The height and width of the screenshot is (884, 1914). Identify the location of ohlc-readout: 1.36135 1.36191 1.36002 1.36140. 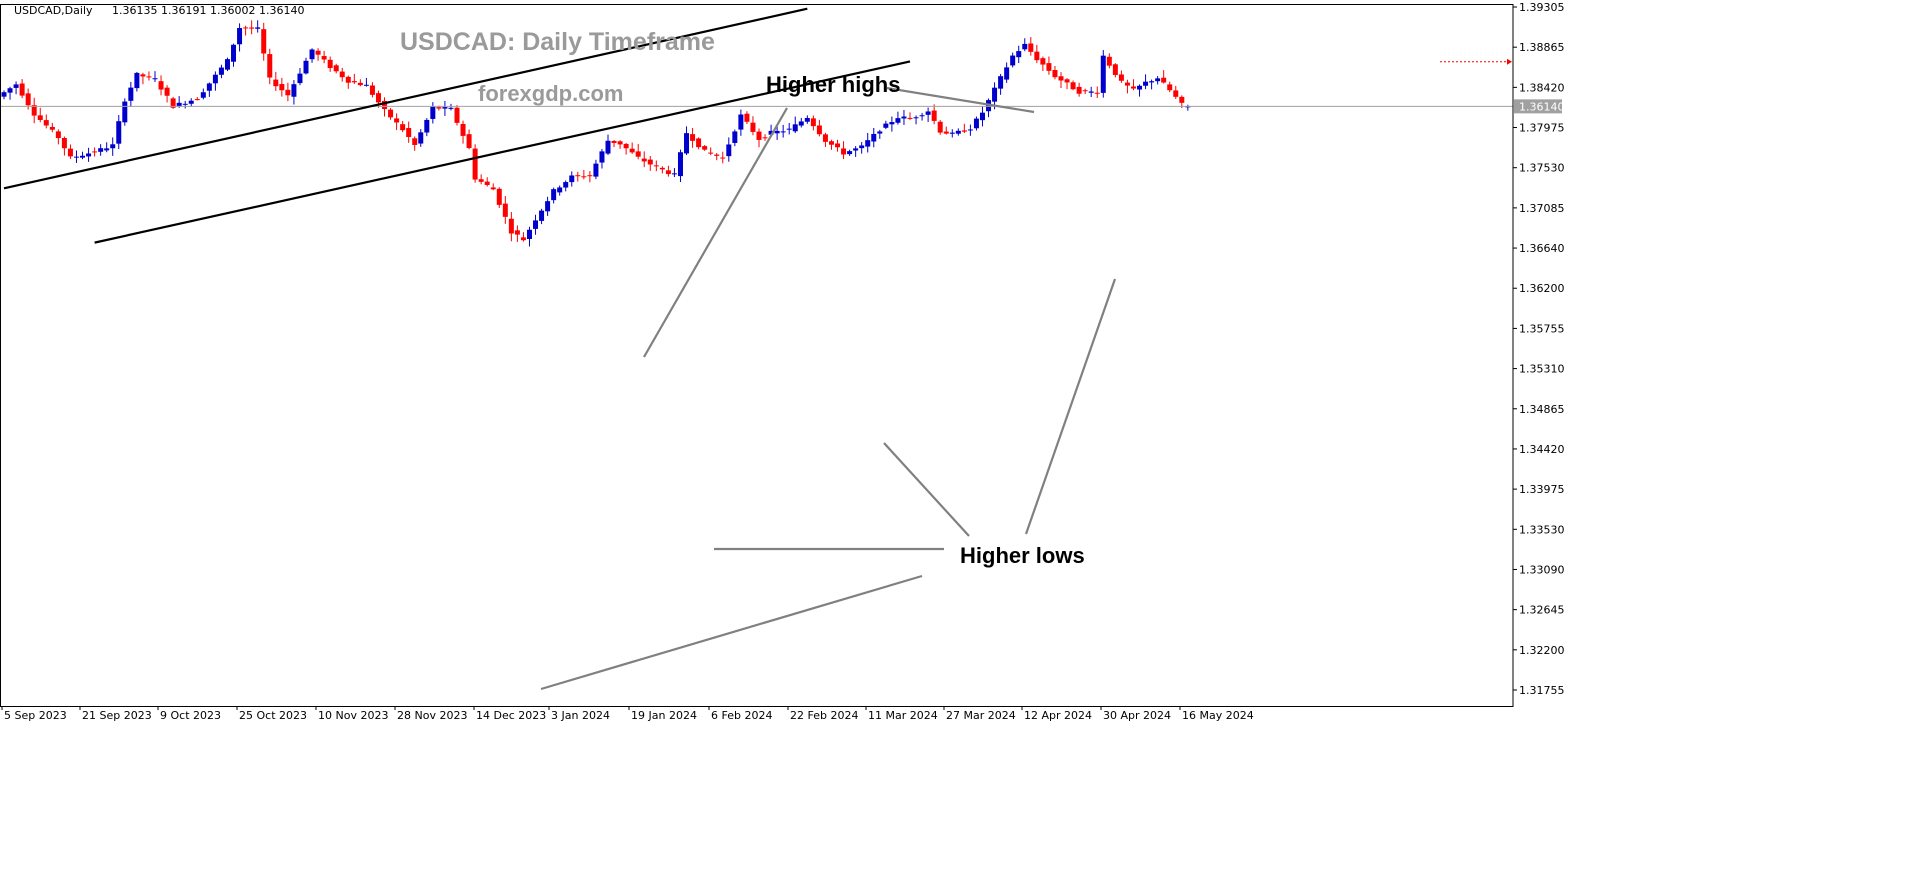
(208, 10).